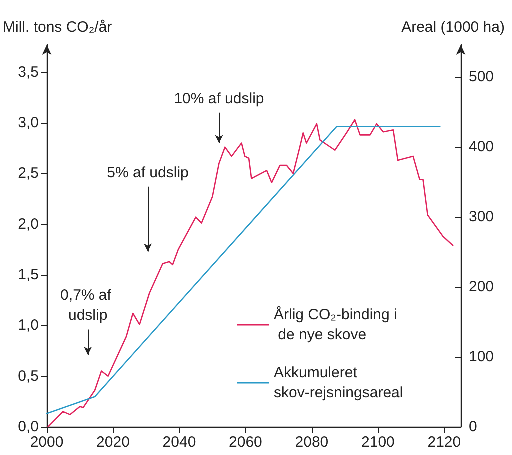  I want to click on y2-axis-title: Areal (1000 ha), so click(453, 27).